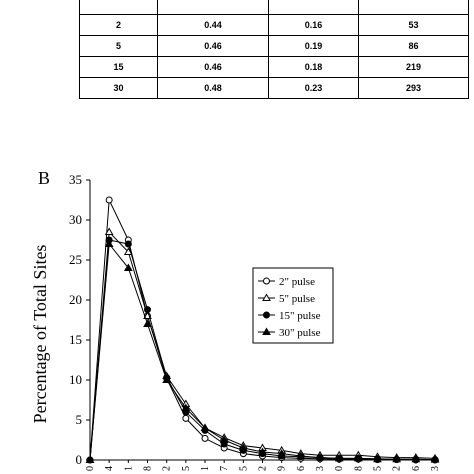  What do you see at coordinates (44, 178) in the screenshot?
I see `panel-label: B` at bounding box center [44, 178].